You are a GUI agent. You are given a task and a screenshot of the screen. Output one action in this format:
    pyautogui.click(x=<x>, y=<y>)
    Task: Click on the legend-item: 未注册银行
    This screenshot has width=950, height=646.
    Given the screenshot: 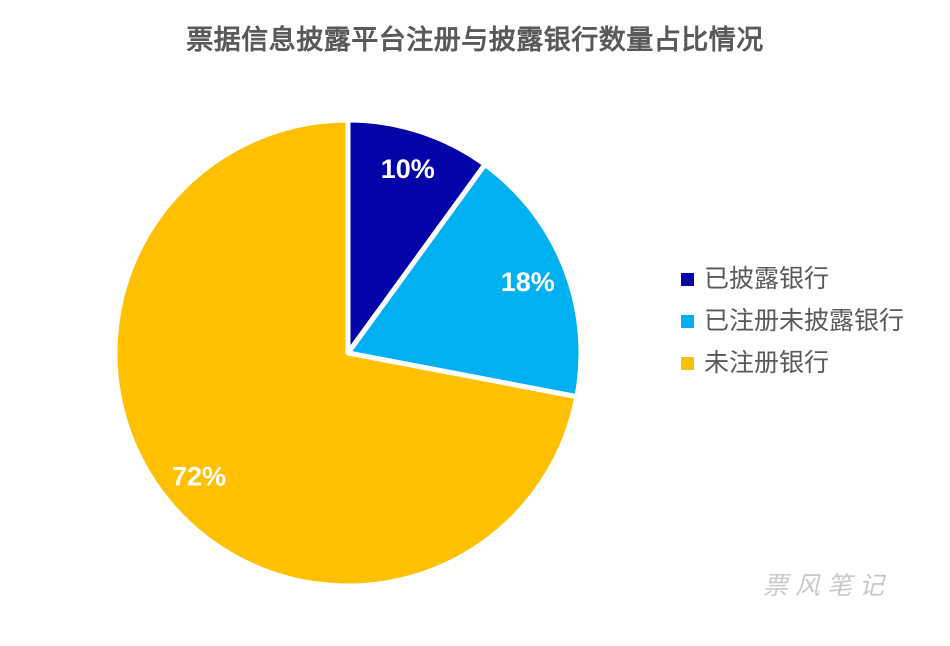 What is the action you would take?
    pyautogui.click(x=792, y=363)
    